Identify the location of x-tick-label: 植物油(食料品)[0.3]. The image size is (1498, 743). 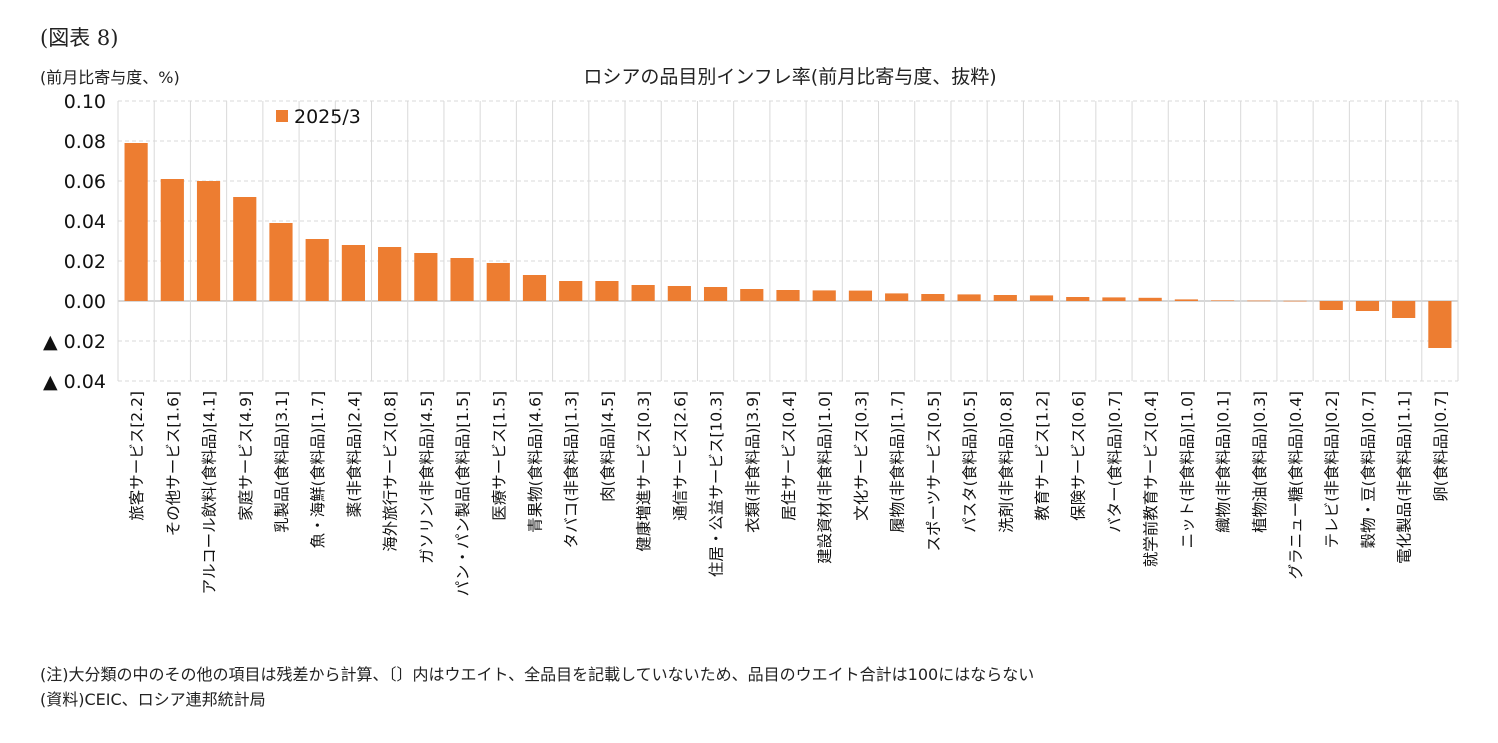
(1260, 462).